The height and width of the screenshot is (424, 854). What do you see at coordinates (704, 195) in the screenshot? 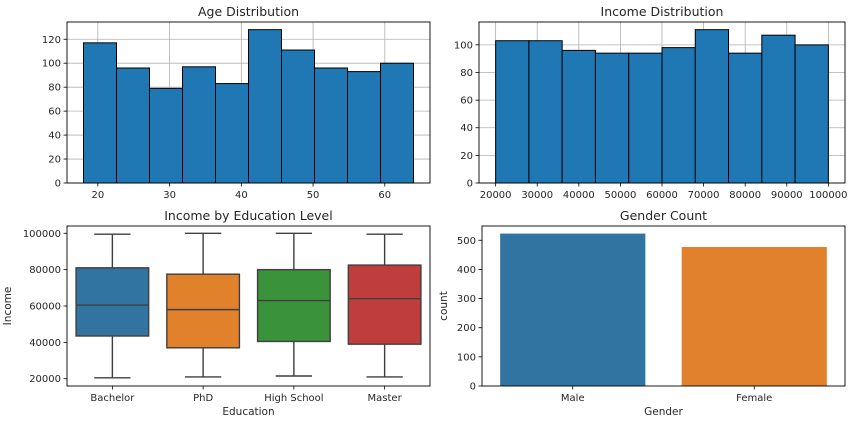
I see `income-hist-xtick-label: 70000` at bounding box center [704, 195].